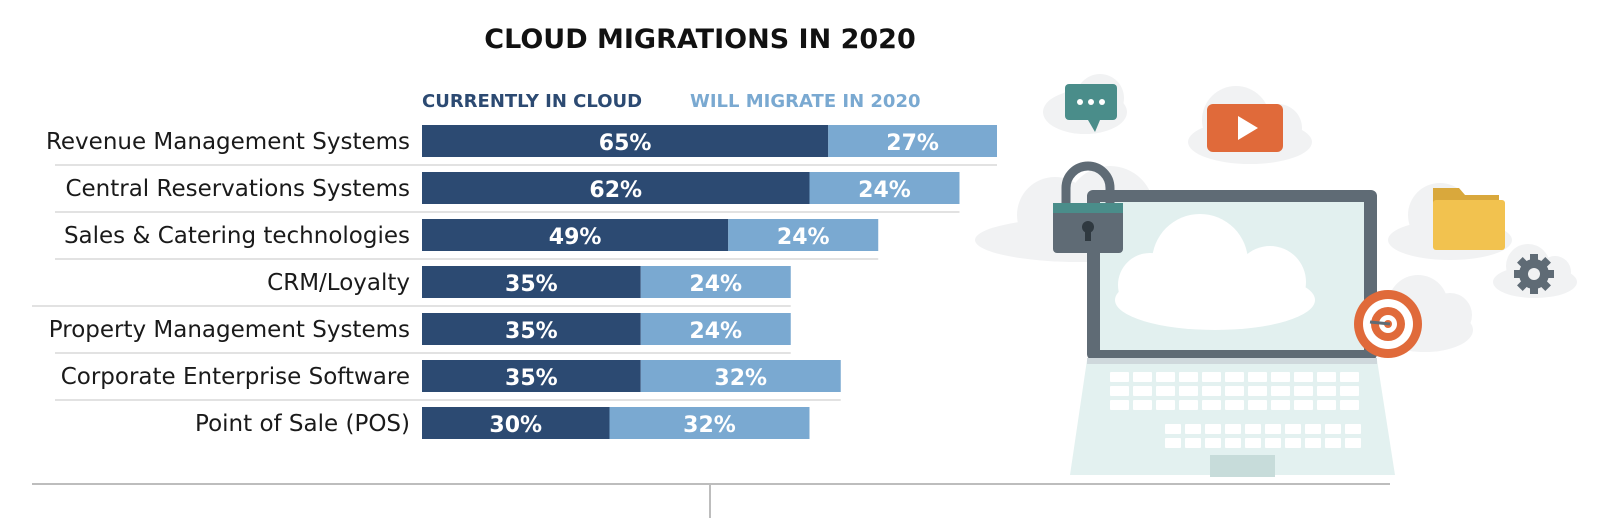  I want to click on legend-will-migrate: WILL MIGRATE IN 2020, so click(805, 101).